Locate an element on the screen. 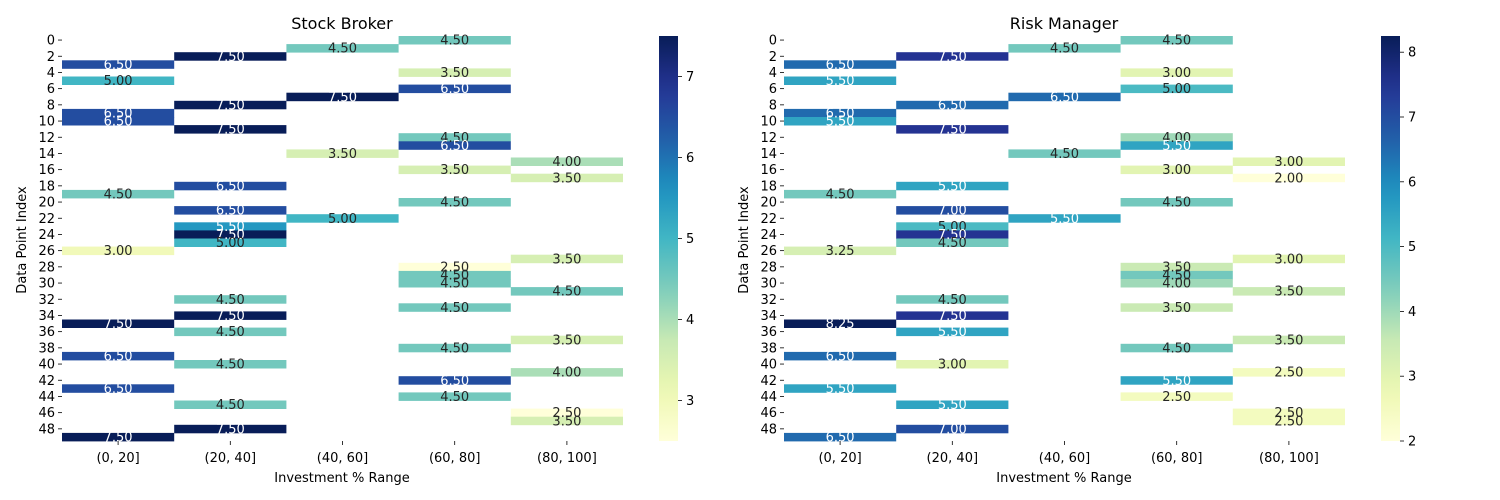 This screenshot has width=1500, height=500. cell-value-label: 8.25 is located at coordinates (840, 324).